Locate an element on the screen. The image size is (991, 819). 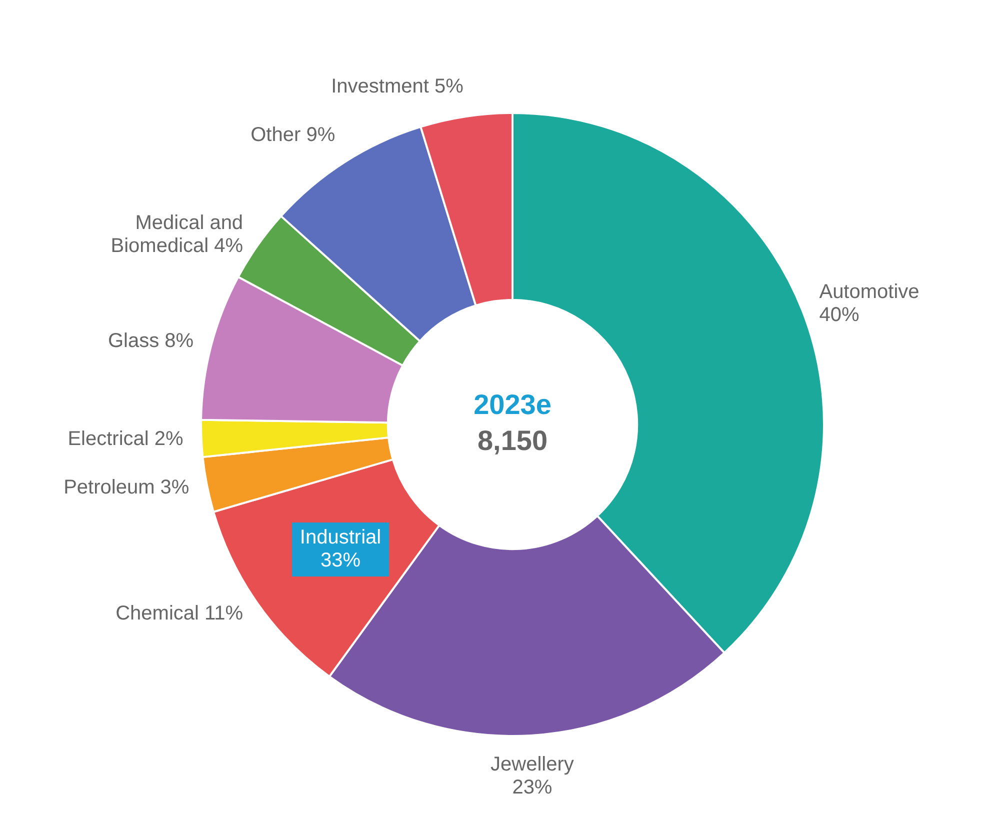
data-label: 40% is located at coordinates (839, 315).